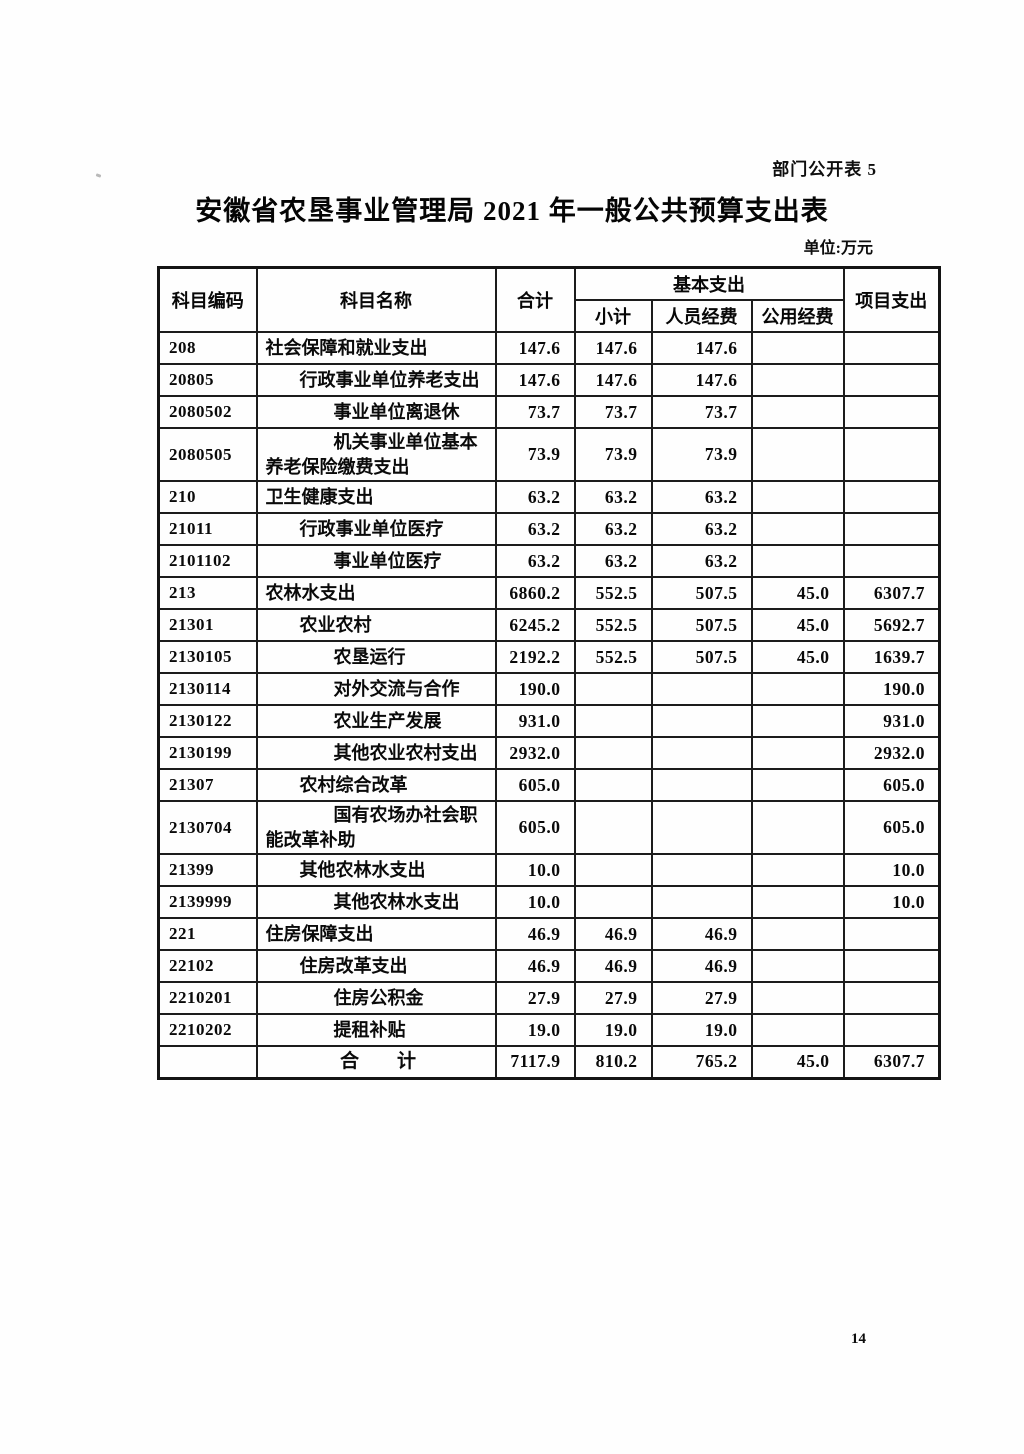 The width and height of the screenshot is (1024, 1454). I want to click on cell-project: 2932.0, so click(891, 753).